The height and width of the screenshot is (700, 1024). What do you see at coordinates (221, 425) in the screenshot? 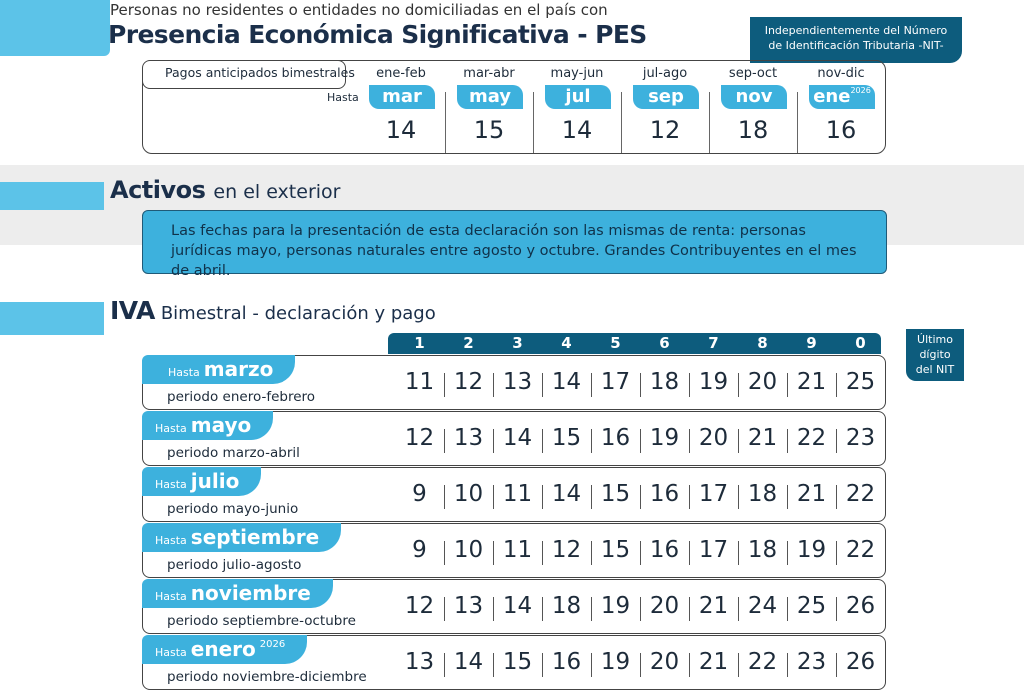
I see `month: mayo` at bounding box center [221, 425].